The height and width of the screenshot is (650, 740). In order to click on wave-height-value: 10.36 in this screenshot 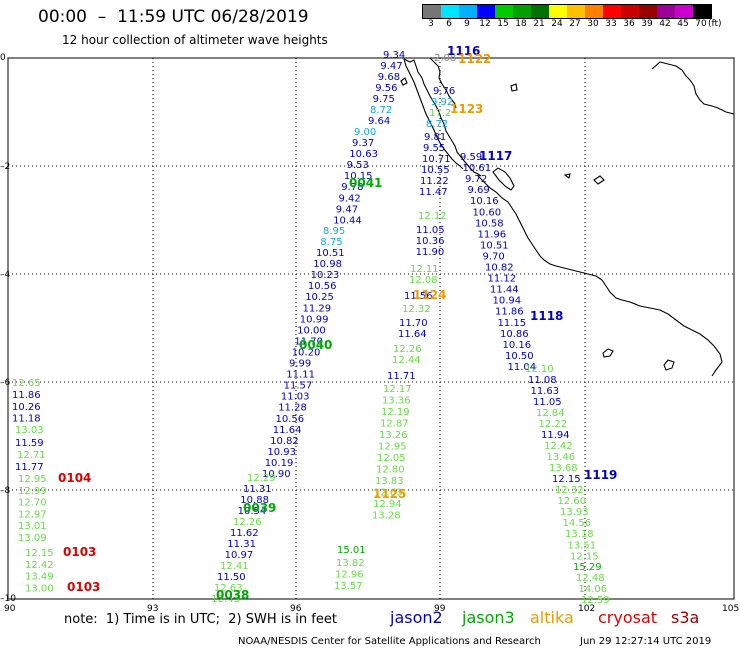, I will do `click(430, 241)`.